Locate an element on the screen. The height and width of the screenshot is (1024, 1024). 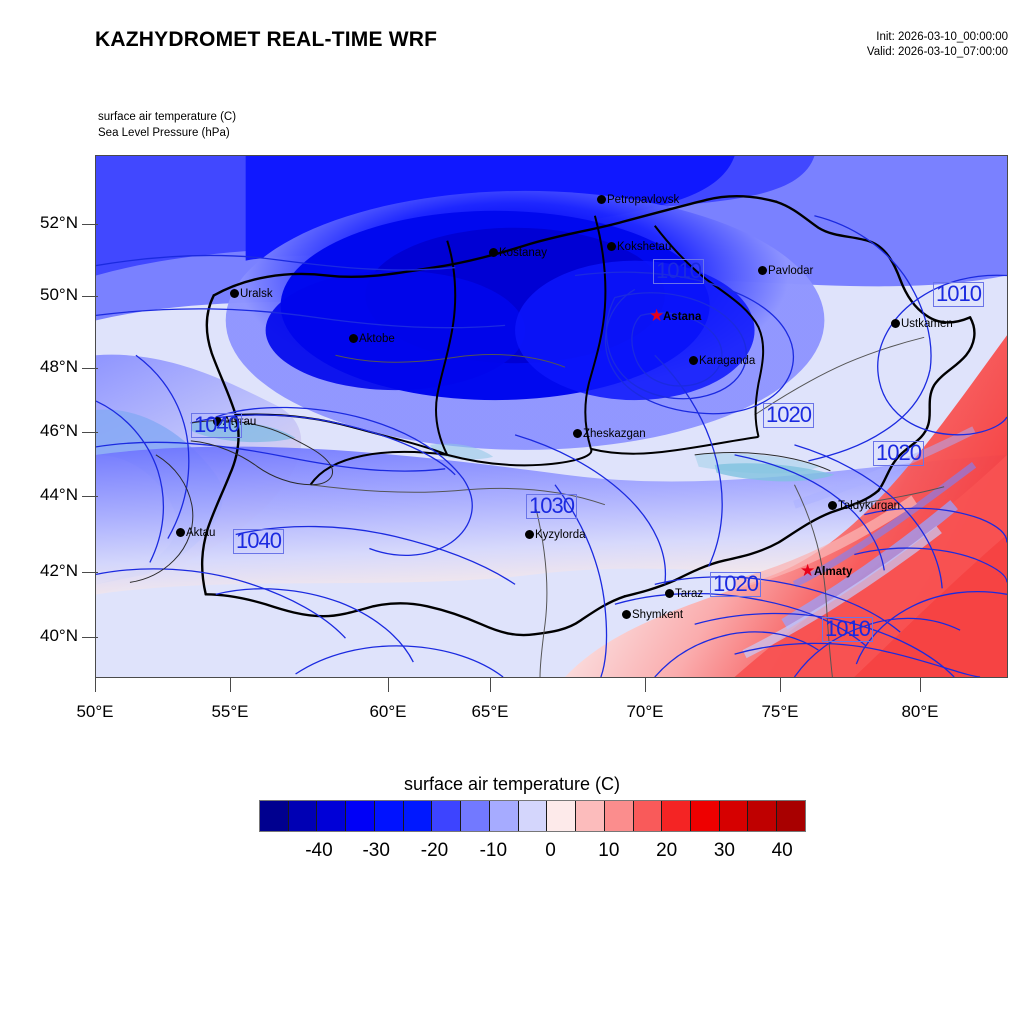
city-marker-uralsk: Uralsk is located at coordinates (251, 294).